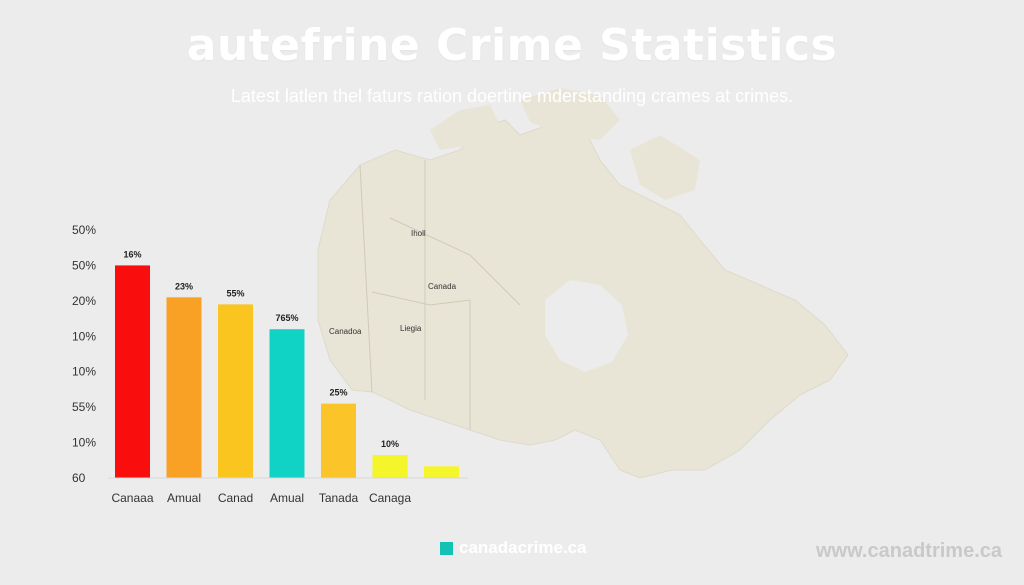  I want to click on y-tick-label: 20%, so click(84, 301).